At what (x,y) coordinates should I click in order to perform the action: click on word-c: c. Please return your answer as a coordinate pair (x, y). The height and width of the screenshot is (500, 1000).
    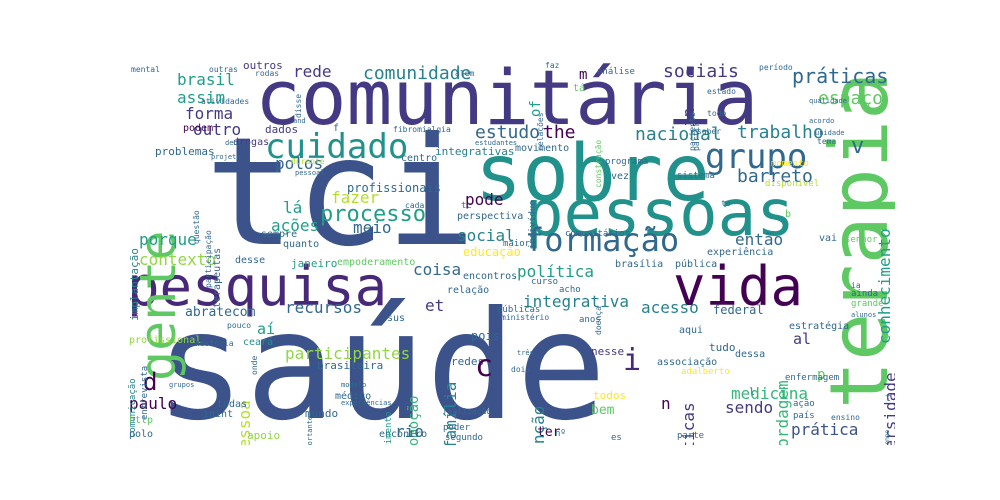
    Looking at the image, I should click on (484, 366).